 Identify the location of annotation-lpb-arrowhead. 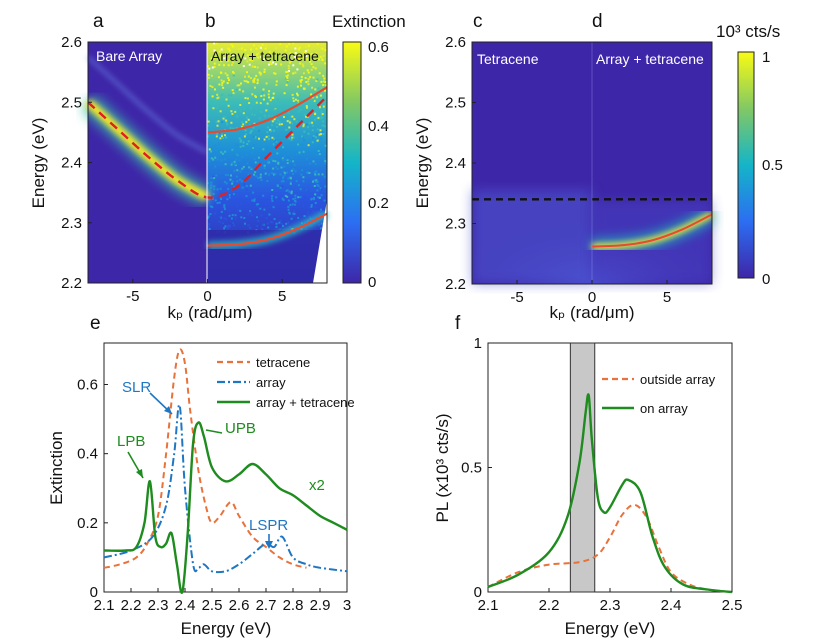
(139, 473).